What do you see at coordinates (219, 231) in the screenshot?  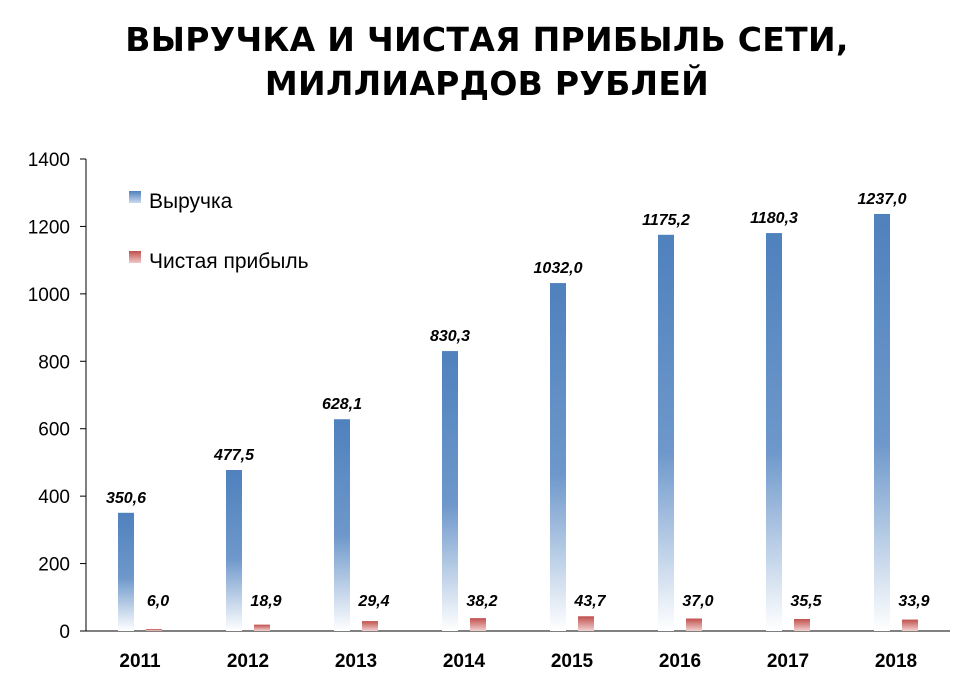 I see `legend: Выручка Чистая прибыль` at bounding box center [219, 231].